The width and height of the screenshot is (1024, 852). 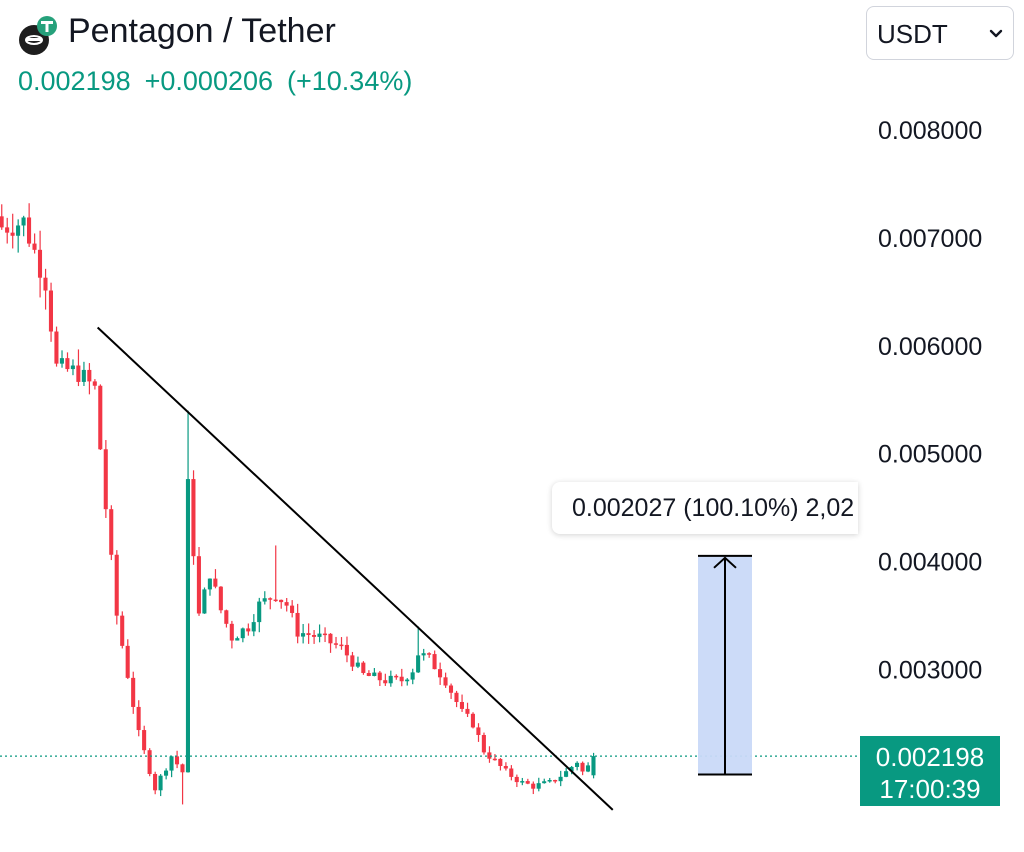 I want to click on last-price-value: 0.002198, so click(x=930, y=757).